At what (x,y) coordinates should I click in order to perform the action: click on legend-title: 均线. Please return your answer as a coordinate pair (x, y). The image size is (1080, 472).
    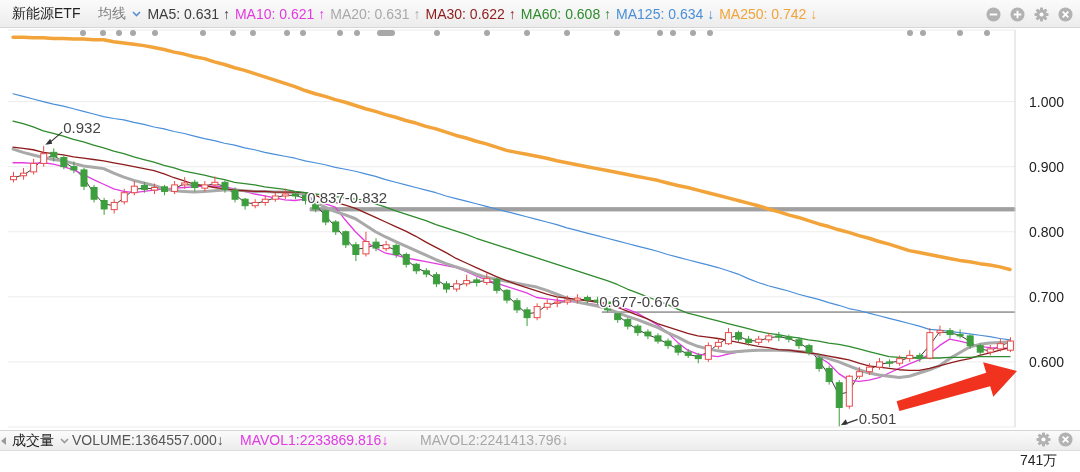
    Looking at the image, I should click on (112, 13).